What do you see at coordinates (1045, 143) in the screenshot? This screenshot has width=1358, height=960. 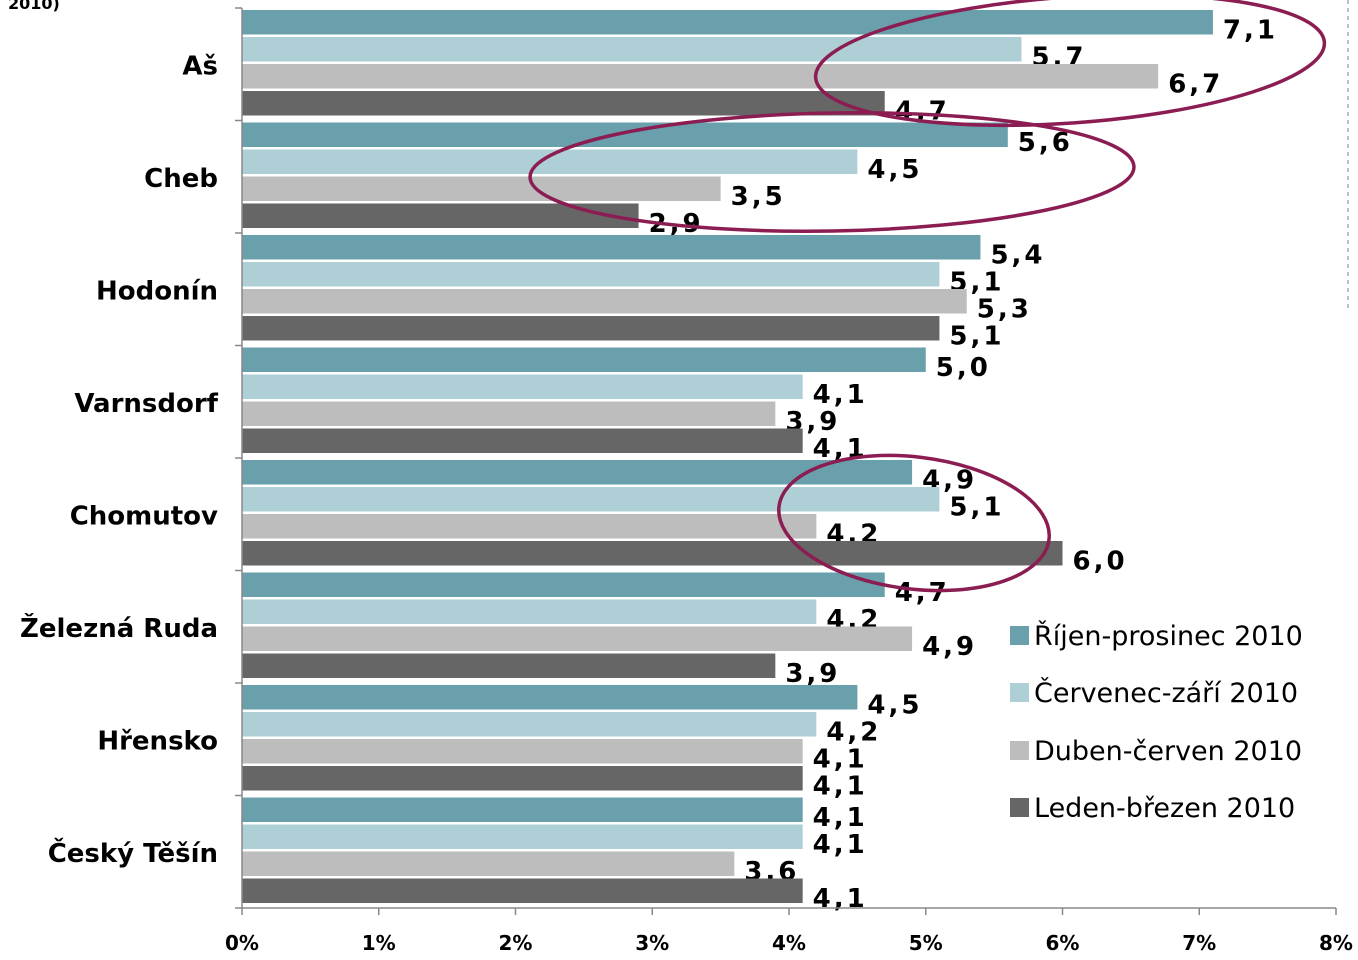 I see `value-label: 5,6` at bounding box center [1045, 143].